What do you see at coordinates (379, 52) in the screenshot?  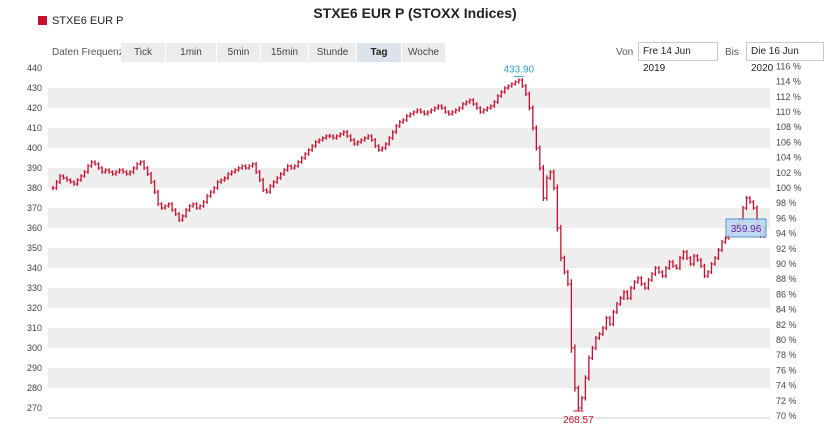 I see `tab-tag: Tag` at bounding box center [379, 52].